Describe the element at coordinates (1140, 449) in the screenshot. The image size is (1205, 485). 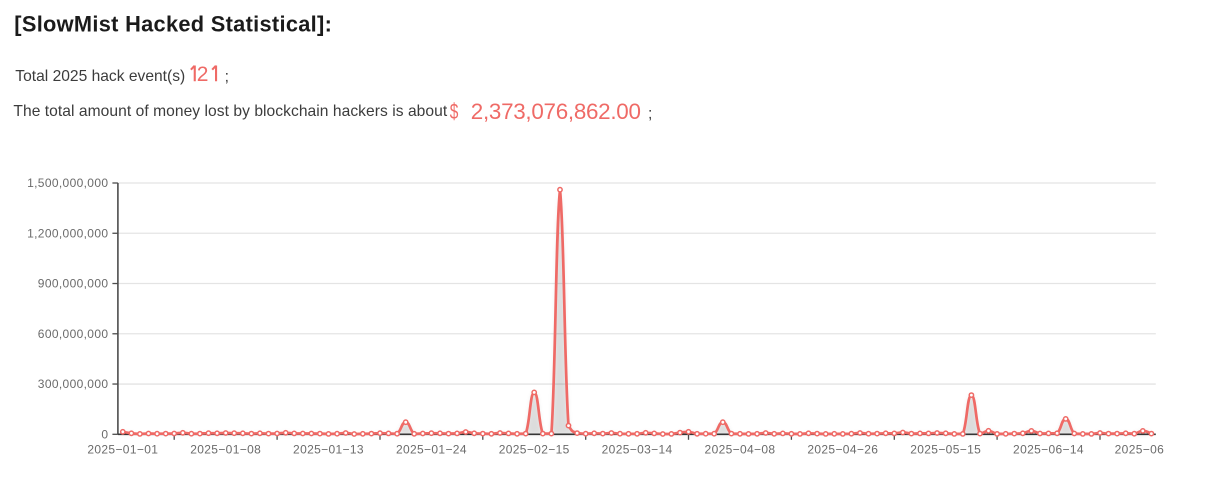
I see `svg-text: 2025−06` at that location.